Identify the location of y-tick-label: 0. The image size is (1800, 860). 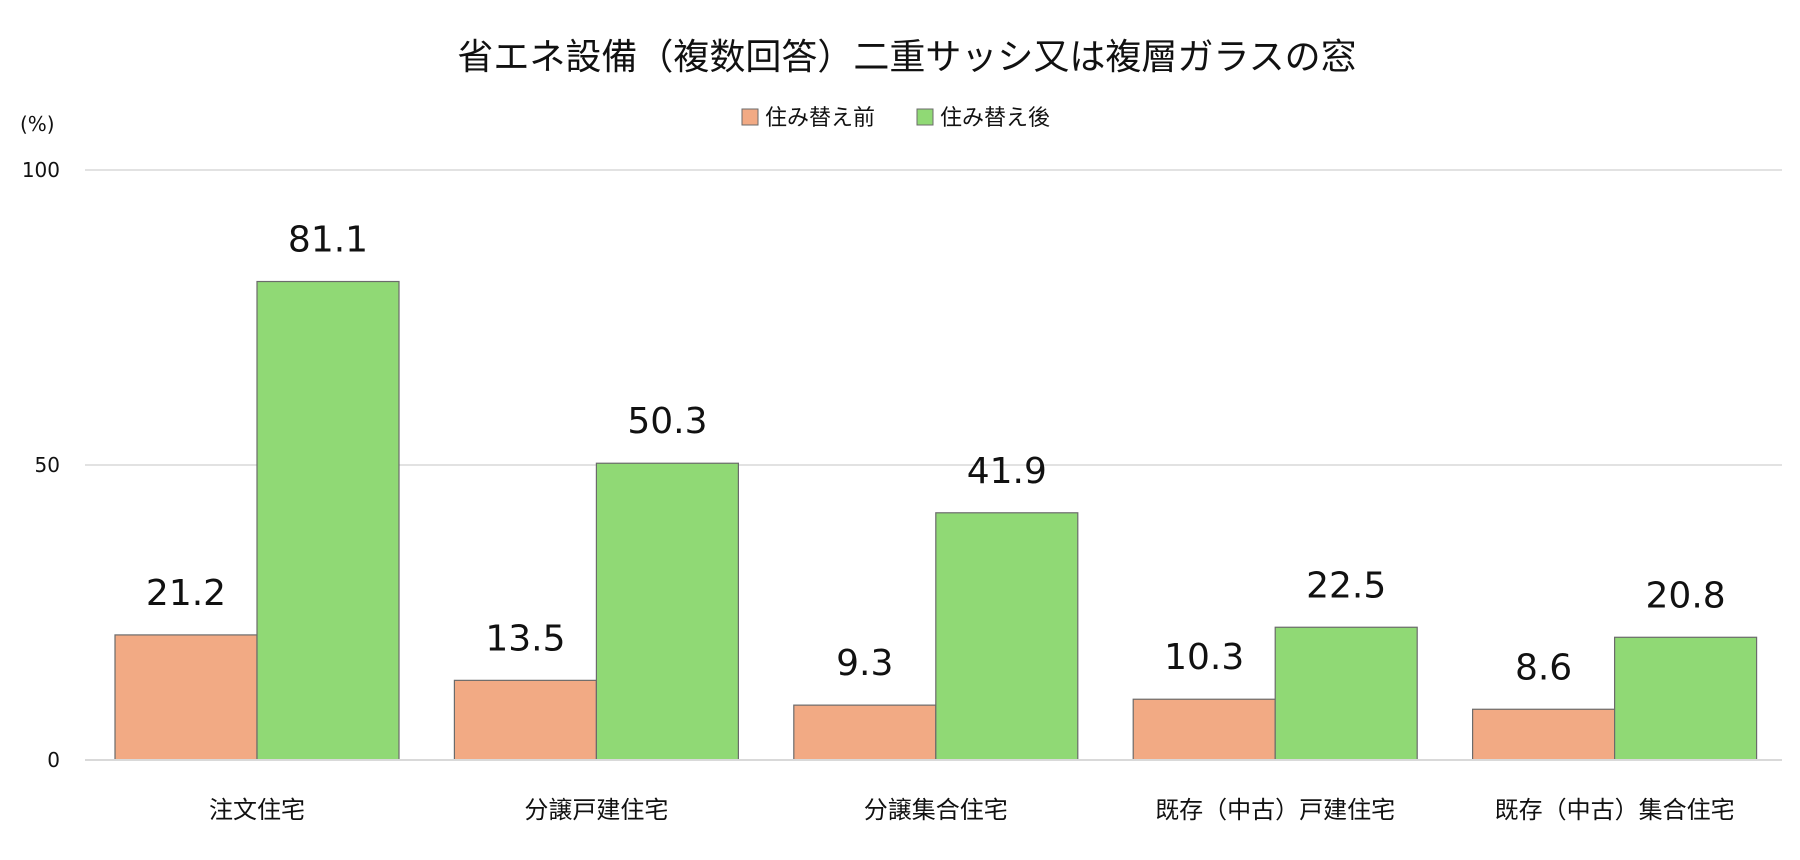
(53, 760).